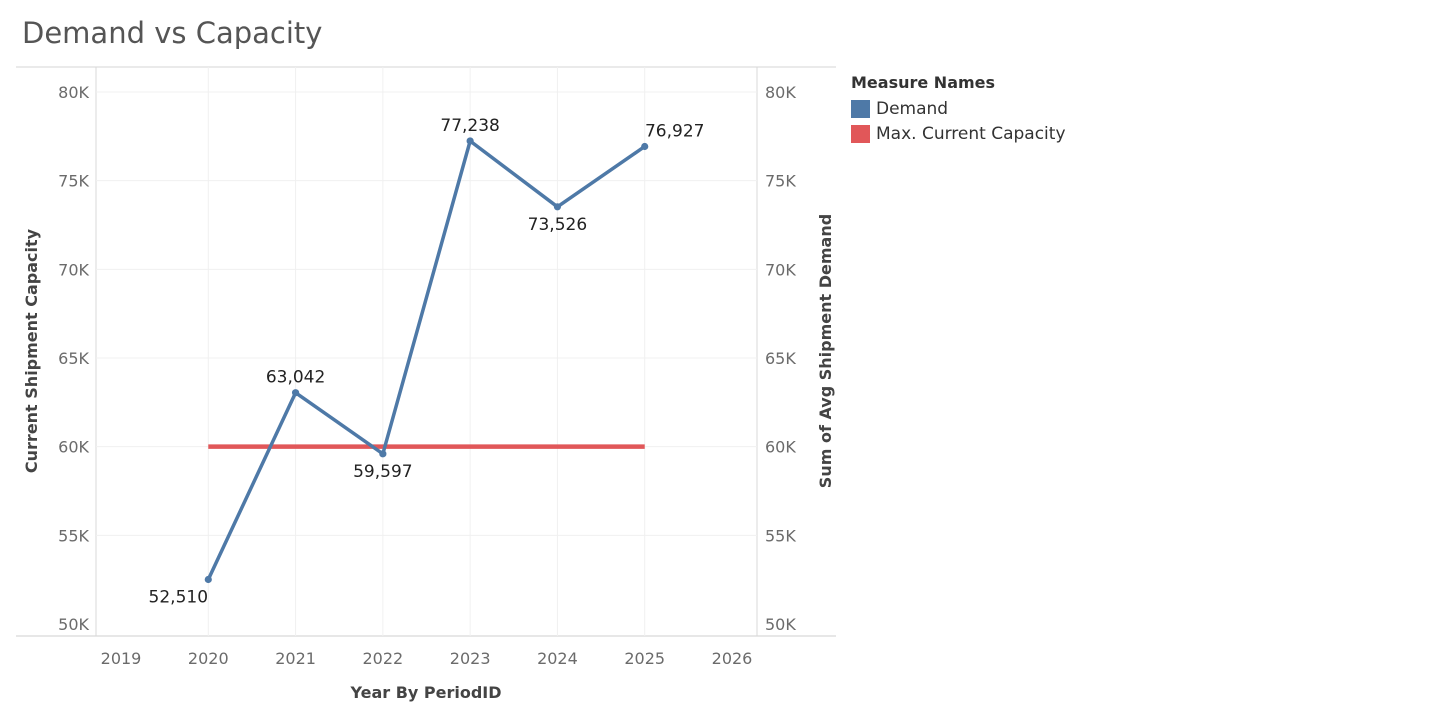 Image resolution: width=1447 pixels, height=711 pixels. I want to click on left-y-ticks: 50K 55K 60K 65K 70K 75K 80K, so click(73, 358).